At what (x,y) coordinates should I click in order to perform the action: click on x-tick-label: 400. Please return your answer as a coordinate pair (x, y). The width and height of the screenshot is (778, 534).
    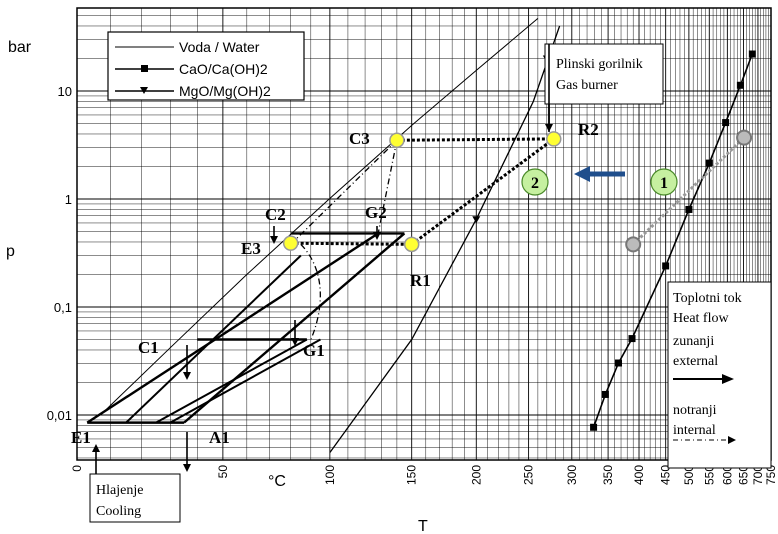
    Looking at the image, I should click on (639, 475).